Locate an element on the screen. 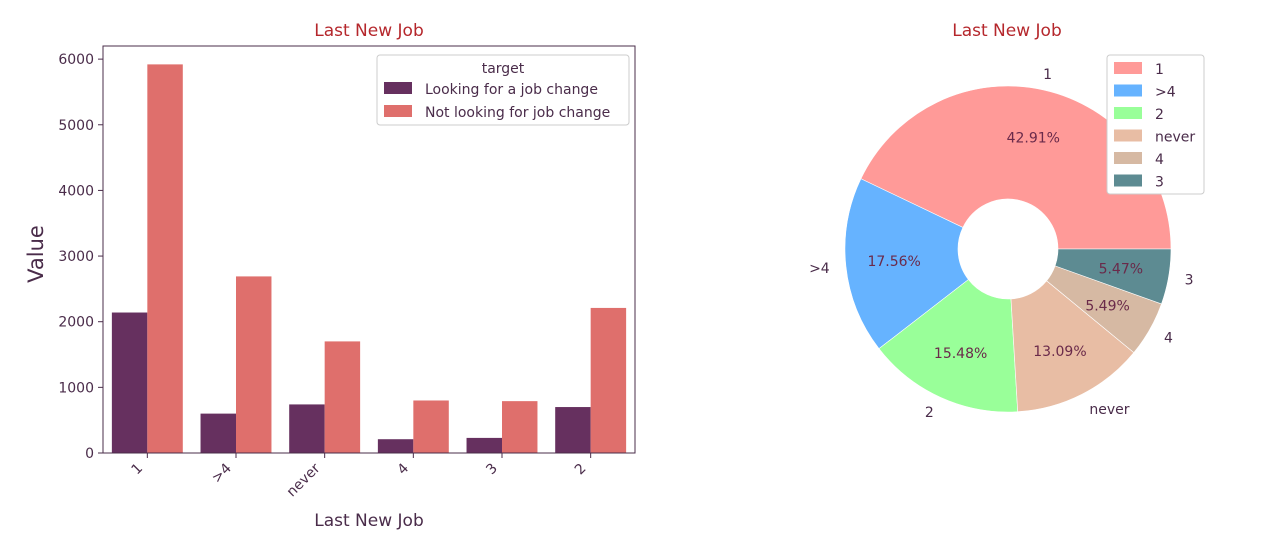 The height and width of the screenshot is (553, 1278). y-tick-label: 0 is located at coordinates (89, 454).